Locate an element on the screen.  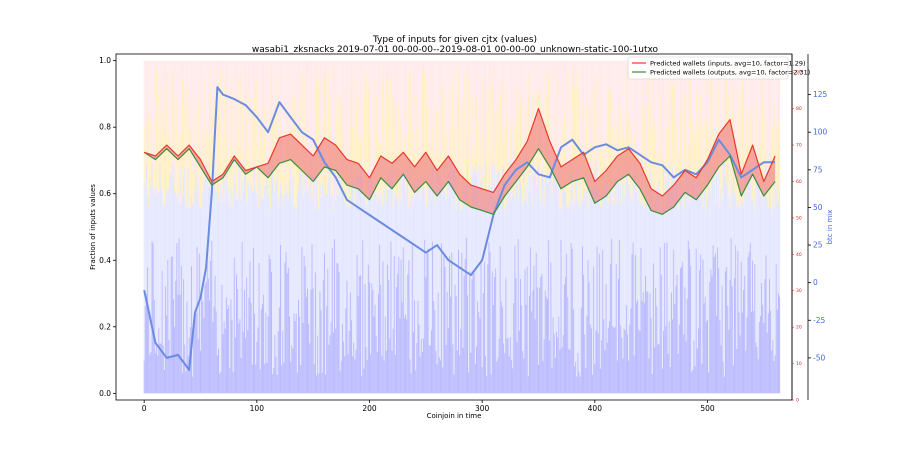
x-tick-label: 100 is located at coordinates (257, 408).